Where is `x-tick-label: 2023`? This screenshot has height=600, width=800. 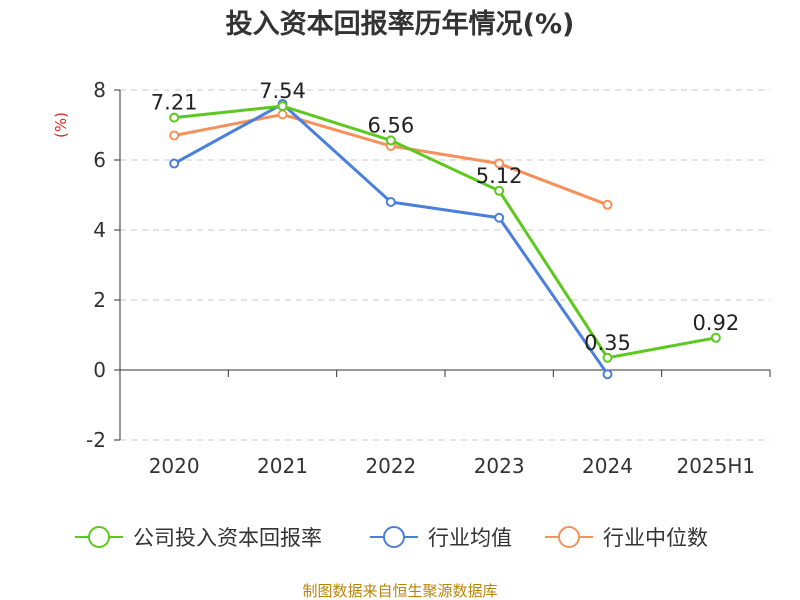
x-tick-label: 2023 is located at coordinates (499, 466).